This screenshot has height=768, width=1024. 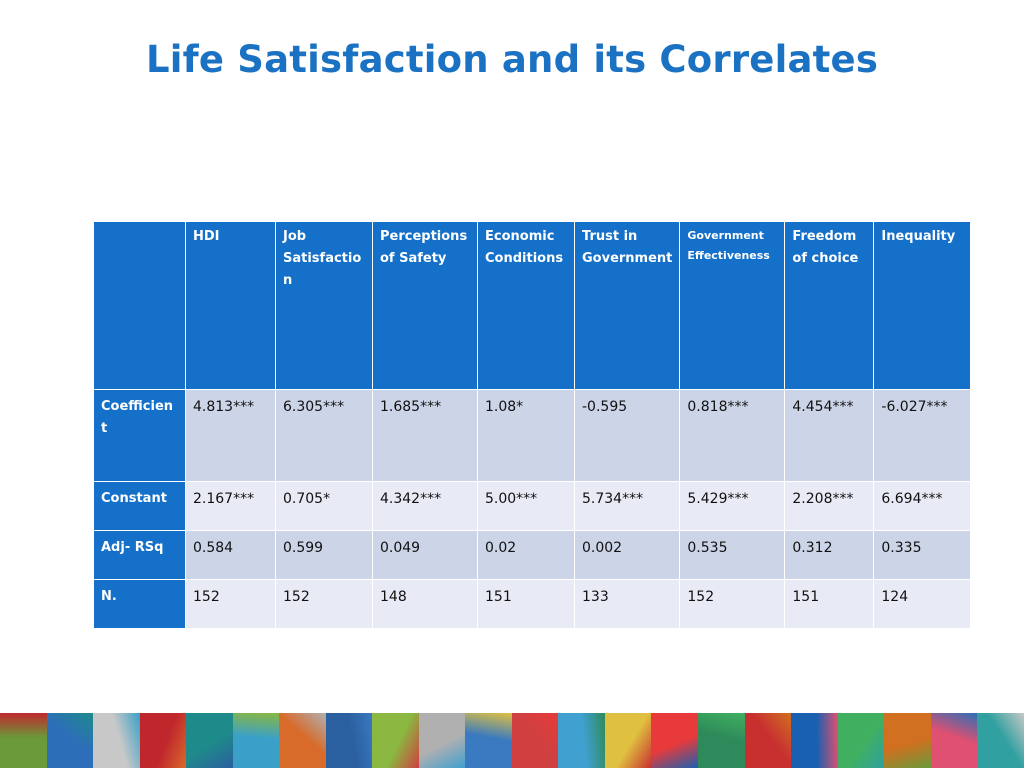 What do you see at coordinates (425, 506) in the screenshot?
I see `table-cell: 4.342***` at bounding box center [425, 506].